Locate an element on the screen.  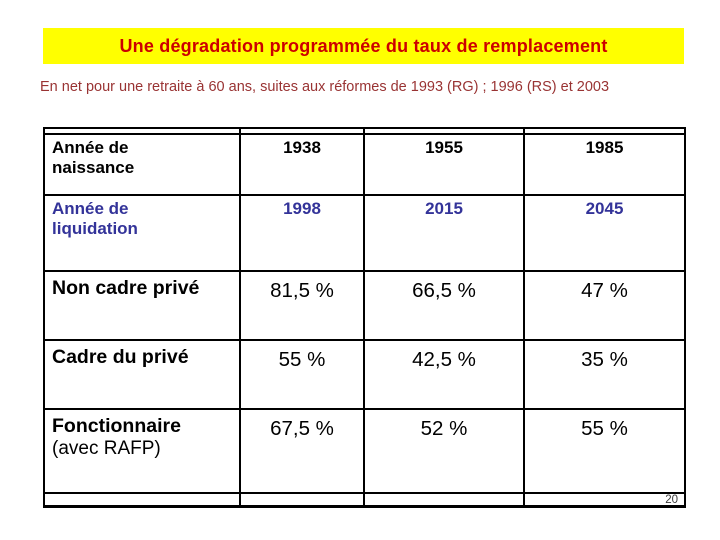
table-spacer-row-top is located at coordinates (364, 131).